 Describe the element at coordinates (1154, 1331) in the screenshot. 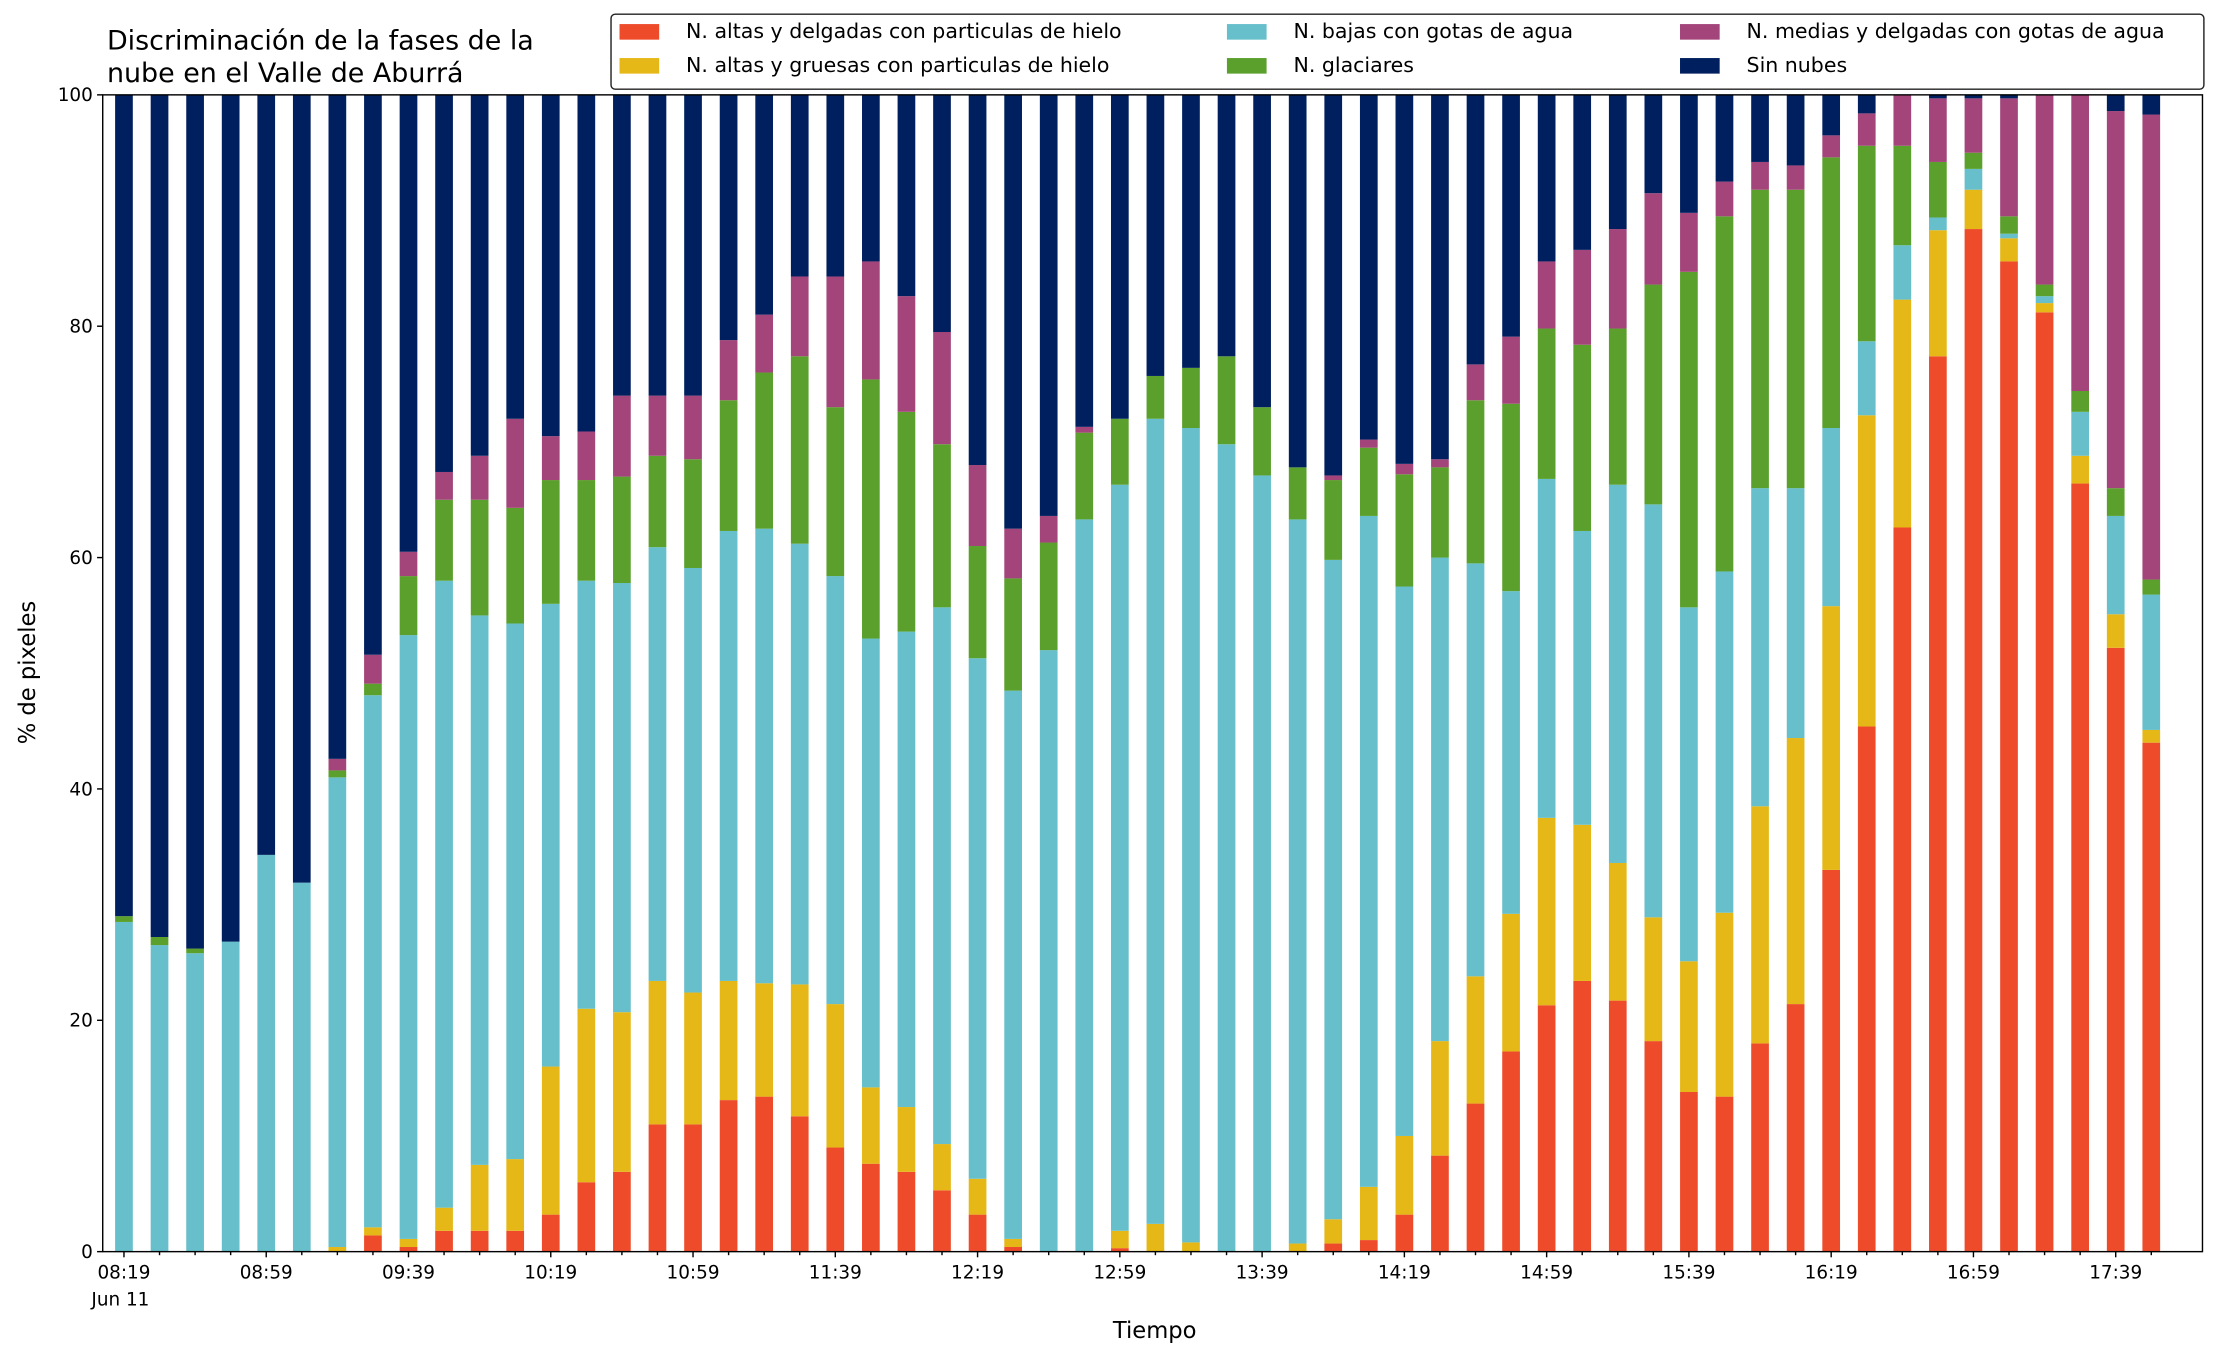

I see `x-axis-label: Tiempo` at that location.